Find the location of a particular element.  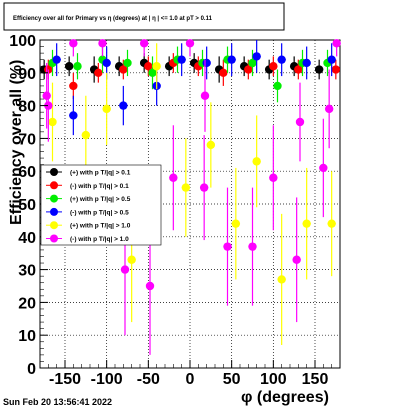

x-tick-label: -150 is located at coordinates (65, 379).